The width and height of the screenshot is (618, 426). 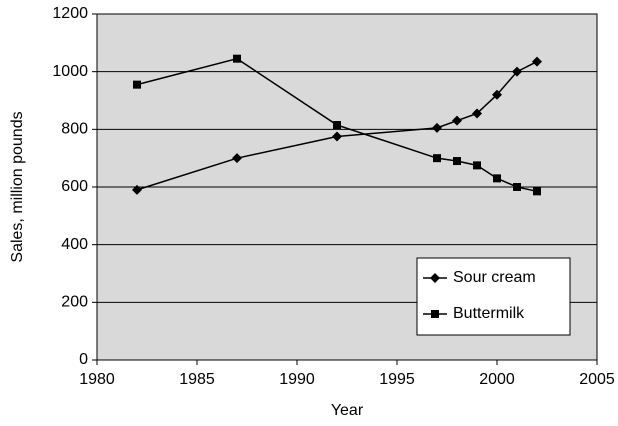 I want to click on y-axis-label: Sales, million pounds, so click(x=17, y=186).